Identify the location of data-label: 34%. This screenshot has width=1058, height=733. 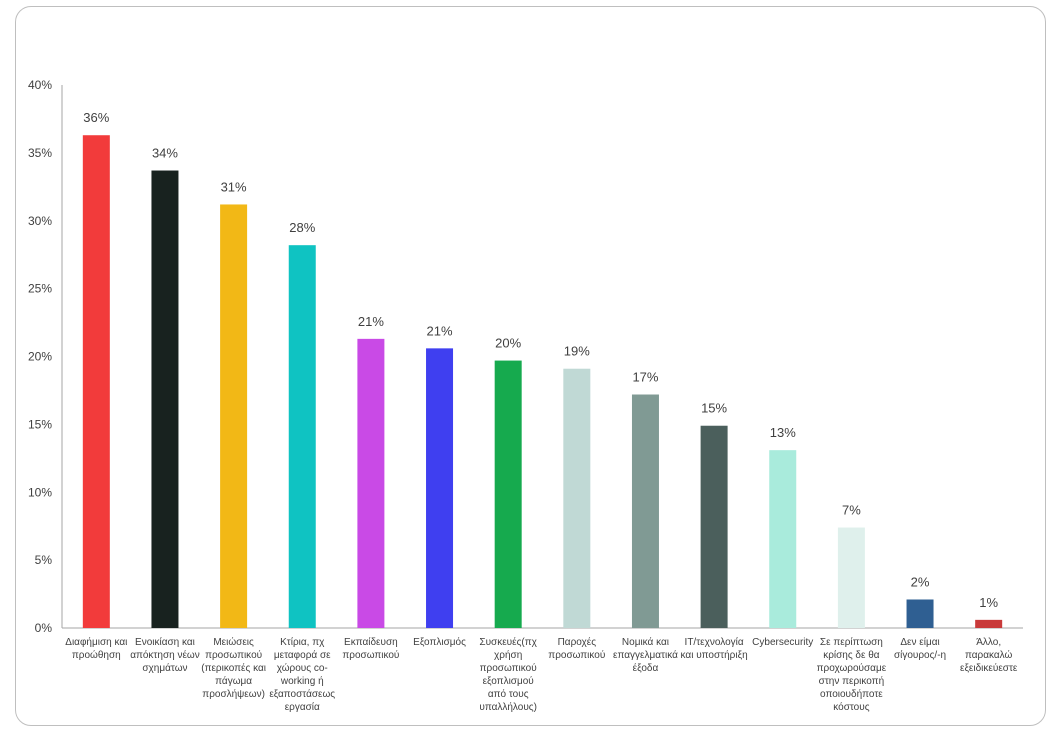
(165, 153).